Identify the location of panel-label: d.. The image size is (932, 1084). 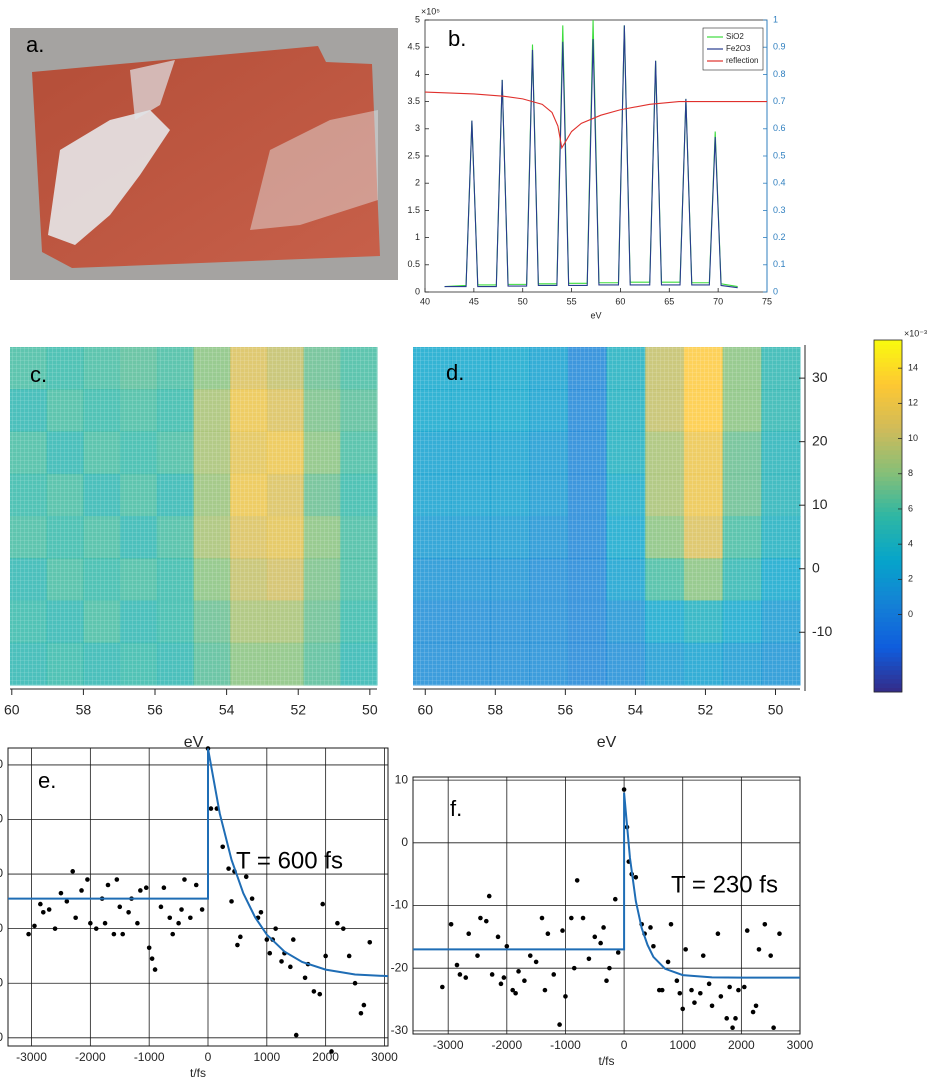
(455, 372).